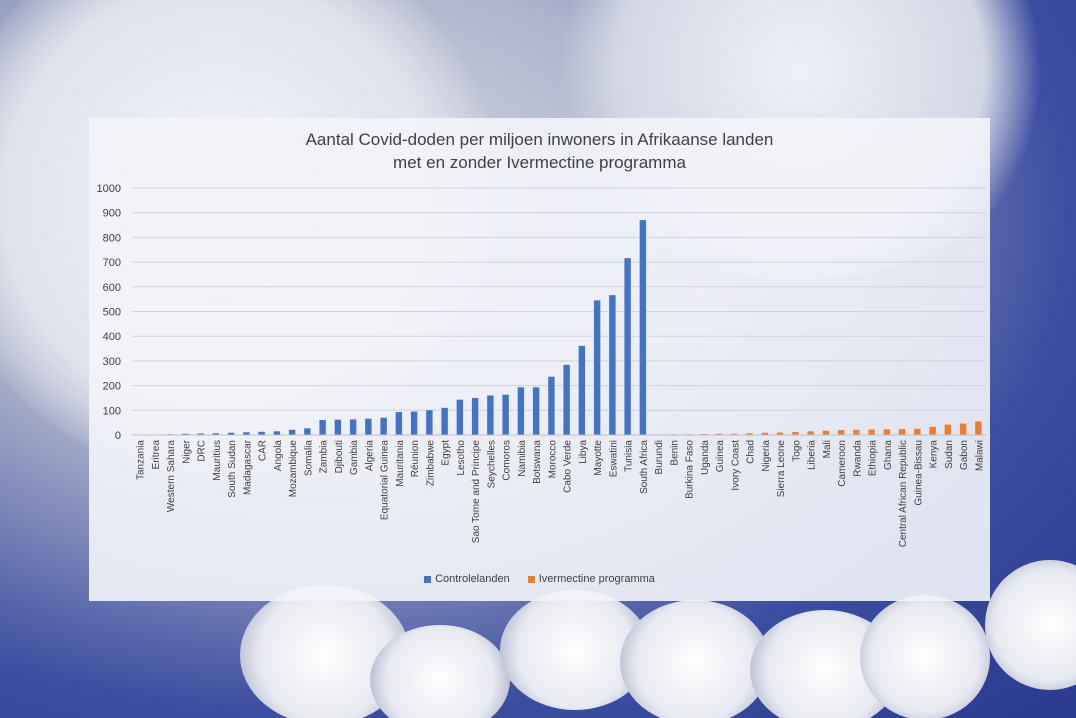 The image size is (1076, 718). What do you see at coordinates (596, 579) in the screenshot?
I see `legend-label-ivermectine: Ivermectine programma` at bounding box center [596, 579].